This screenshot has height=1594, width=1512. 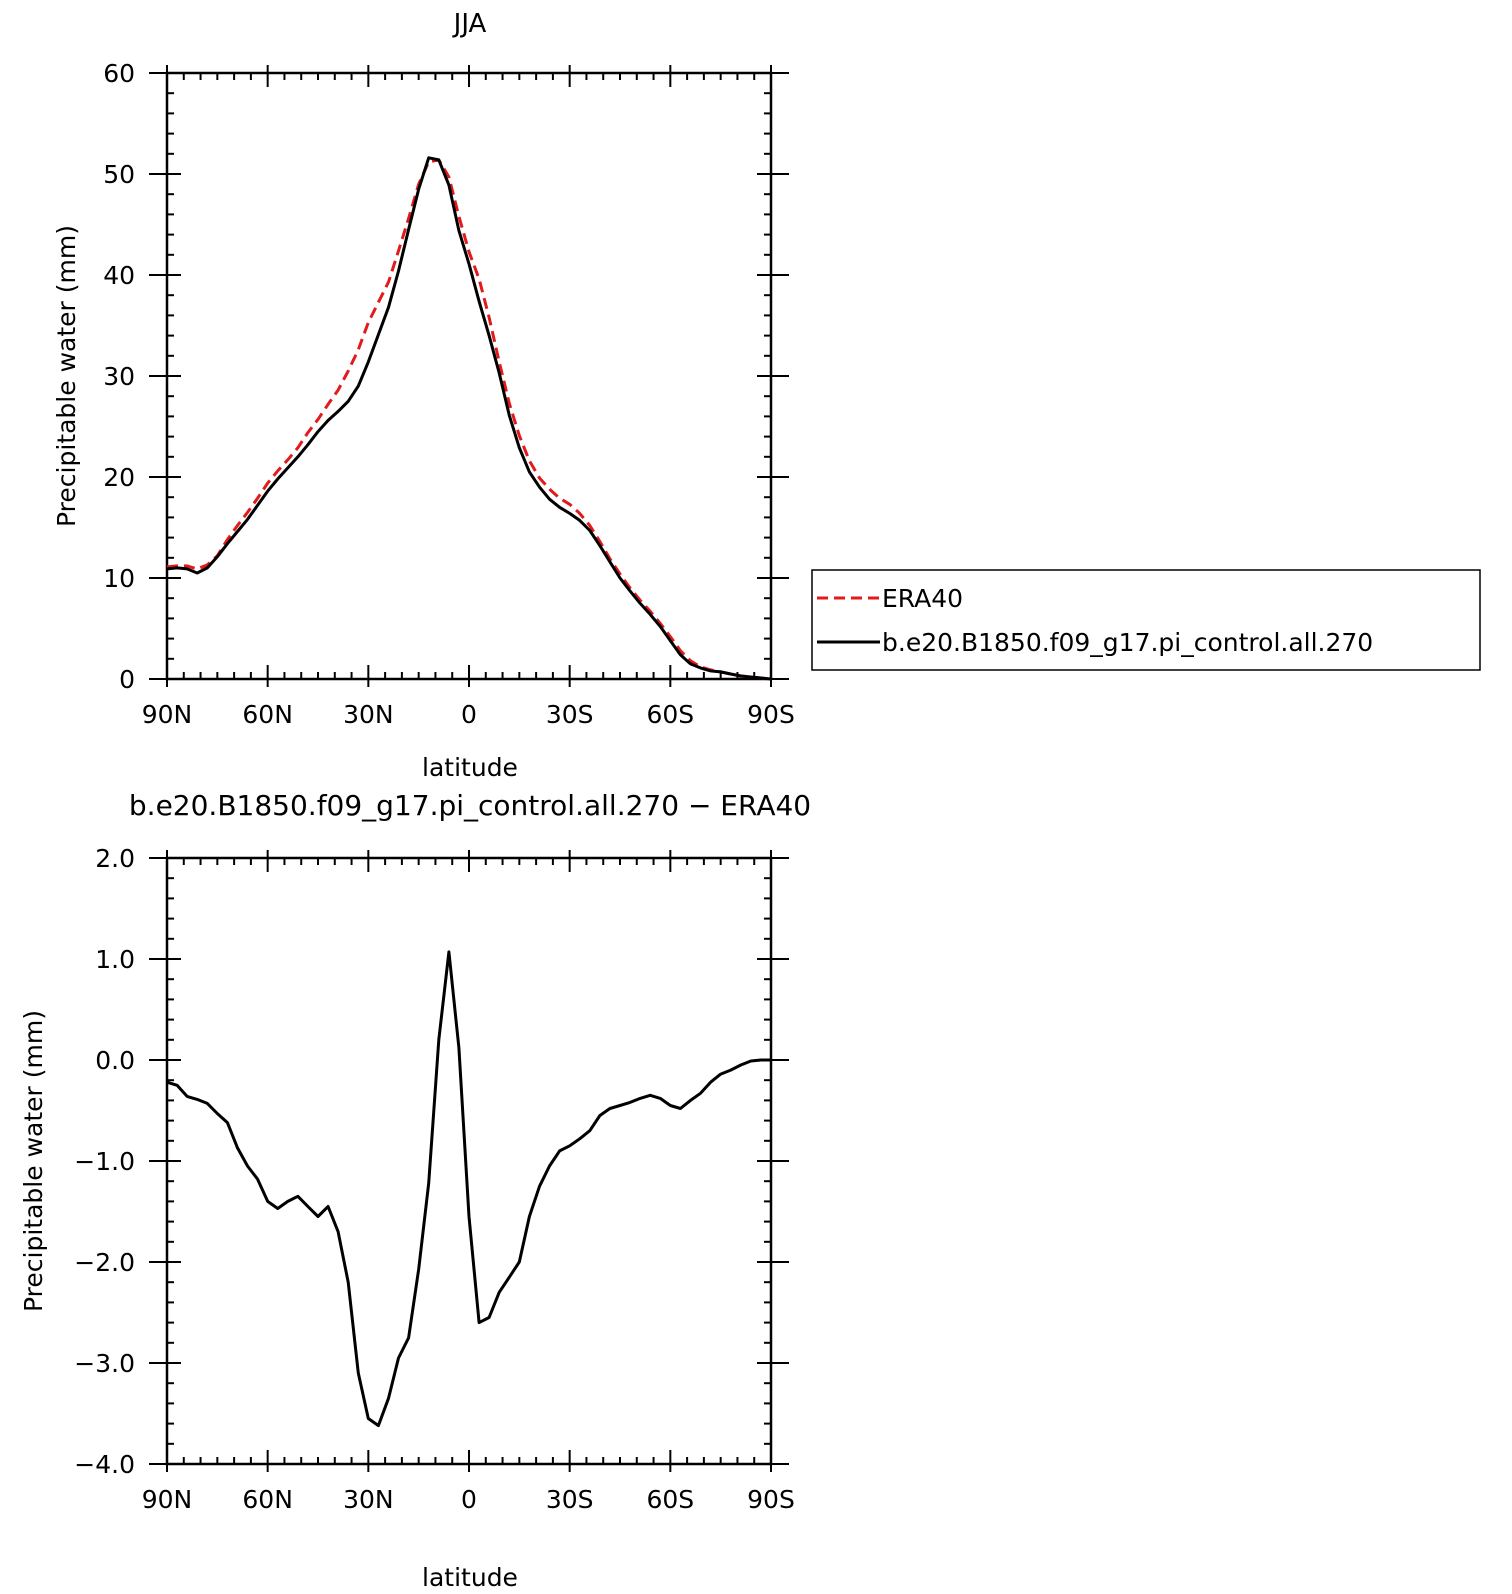 What do you see at coordinates (119, 275) in the screenshot?
I see `y-tick-label: 40` at bounding box center [119, 275].